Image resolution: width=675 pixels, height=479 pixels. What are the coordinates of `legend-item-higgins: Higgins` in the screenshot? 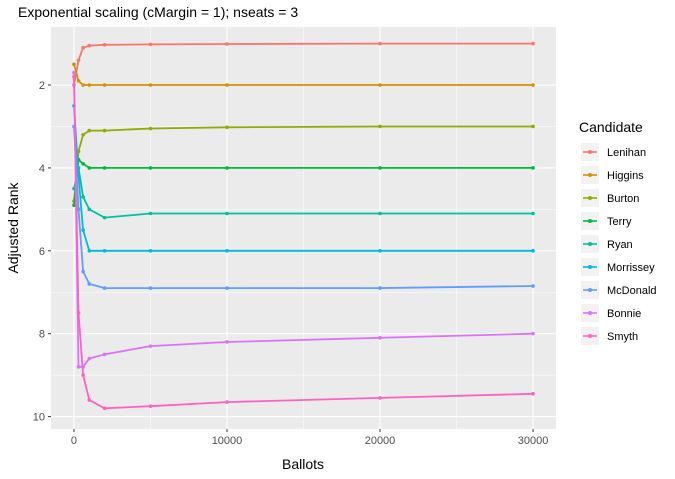 It's located at (612, 175).